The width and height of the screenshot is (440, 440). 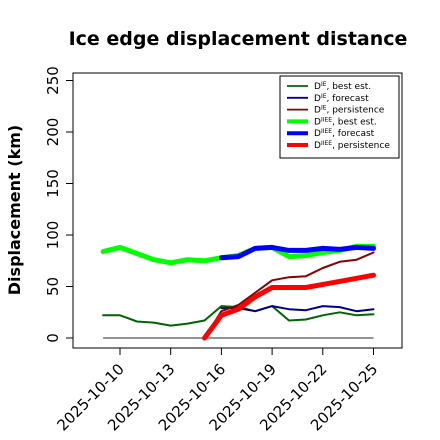 I want to click on legend-label: DIIEE, best est., so click(x=345, y=121).